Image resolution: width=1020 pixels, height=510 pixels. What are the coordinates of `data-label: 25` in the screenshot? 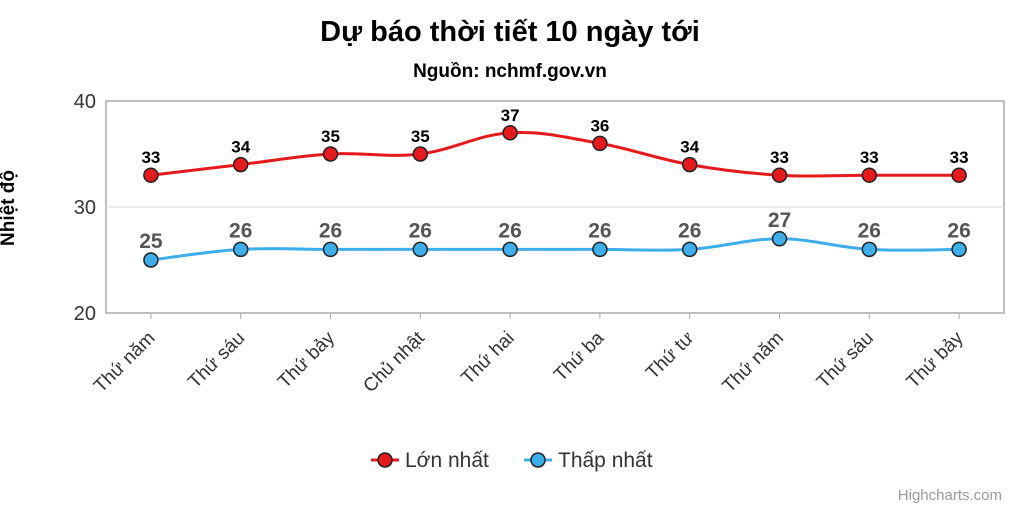 It's located at (151, 241).